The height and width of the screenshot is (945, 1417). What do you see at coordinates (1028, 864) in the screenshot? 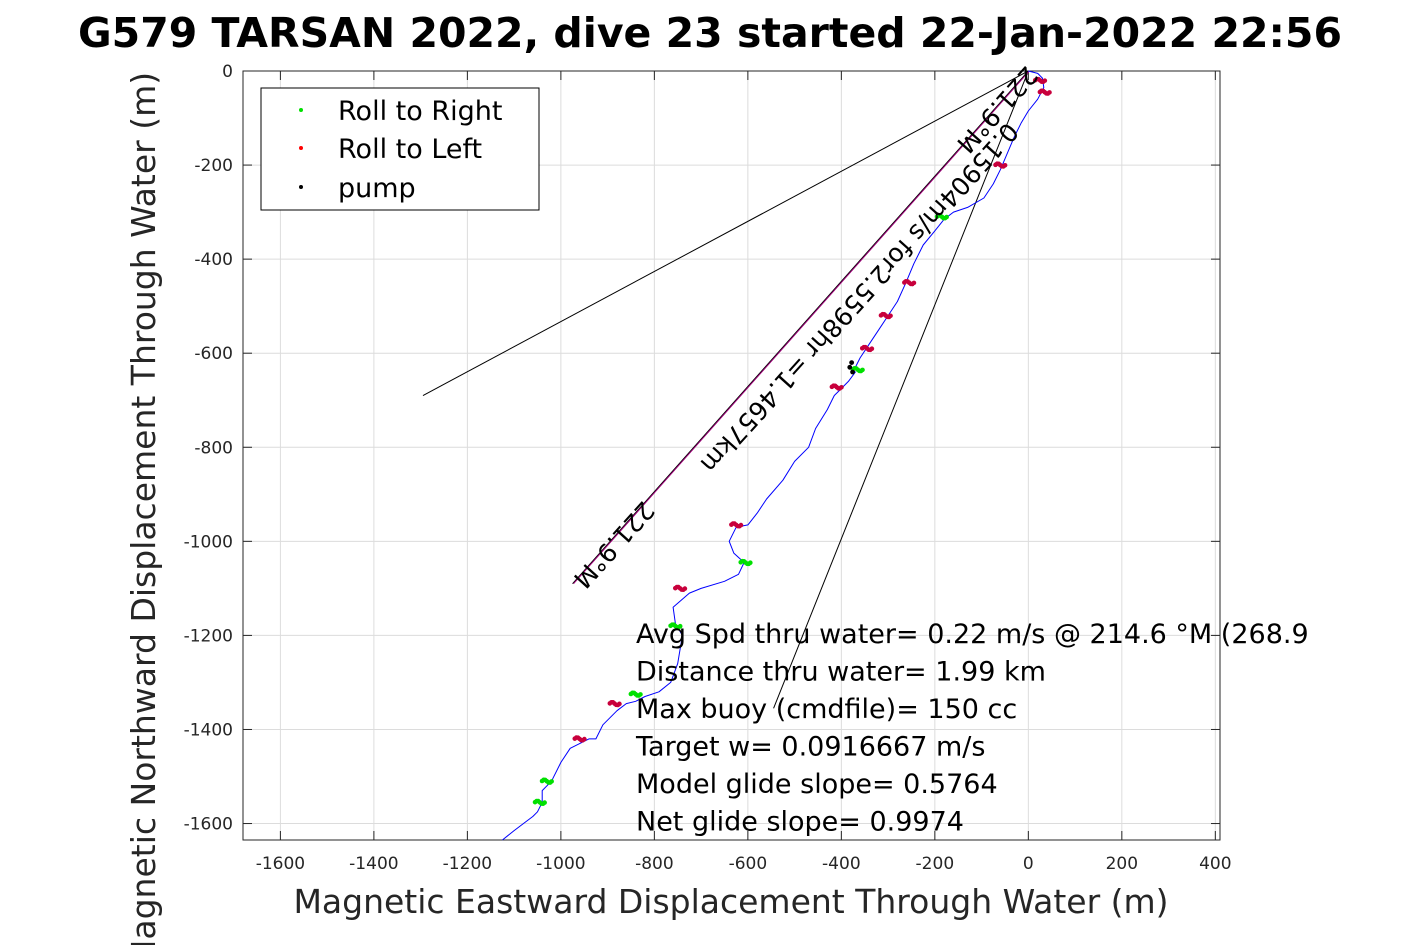
I see `x-tick-label: 0` at bounding box center [1028, 864].